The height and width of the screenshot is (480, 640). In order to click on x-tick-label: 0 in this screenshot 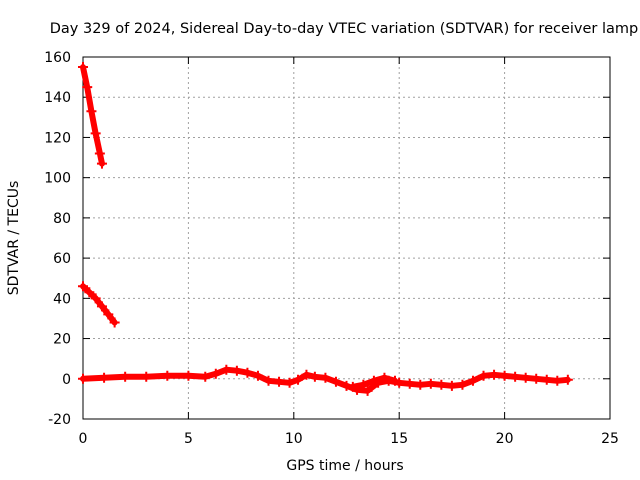, I will do `click(83, 439)`.